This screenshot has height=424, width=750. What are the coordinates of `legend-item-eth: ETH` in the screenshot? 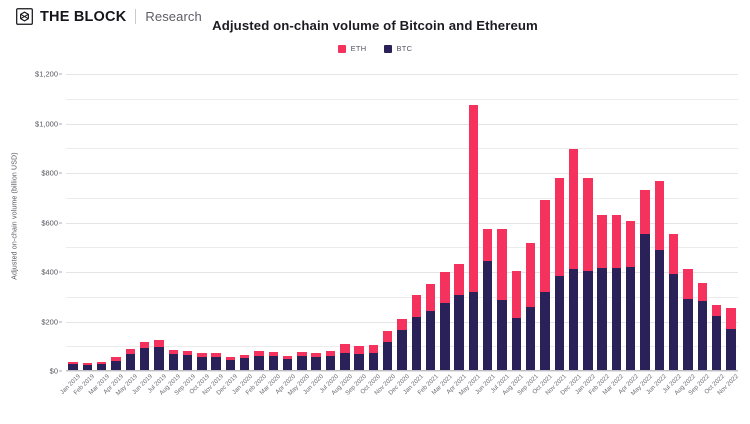 It's located at (352, 48).